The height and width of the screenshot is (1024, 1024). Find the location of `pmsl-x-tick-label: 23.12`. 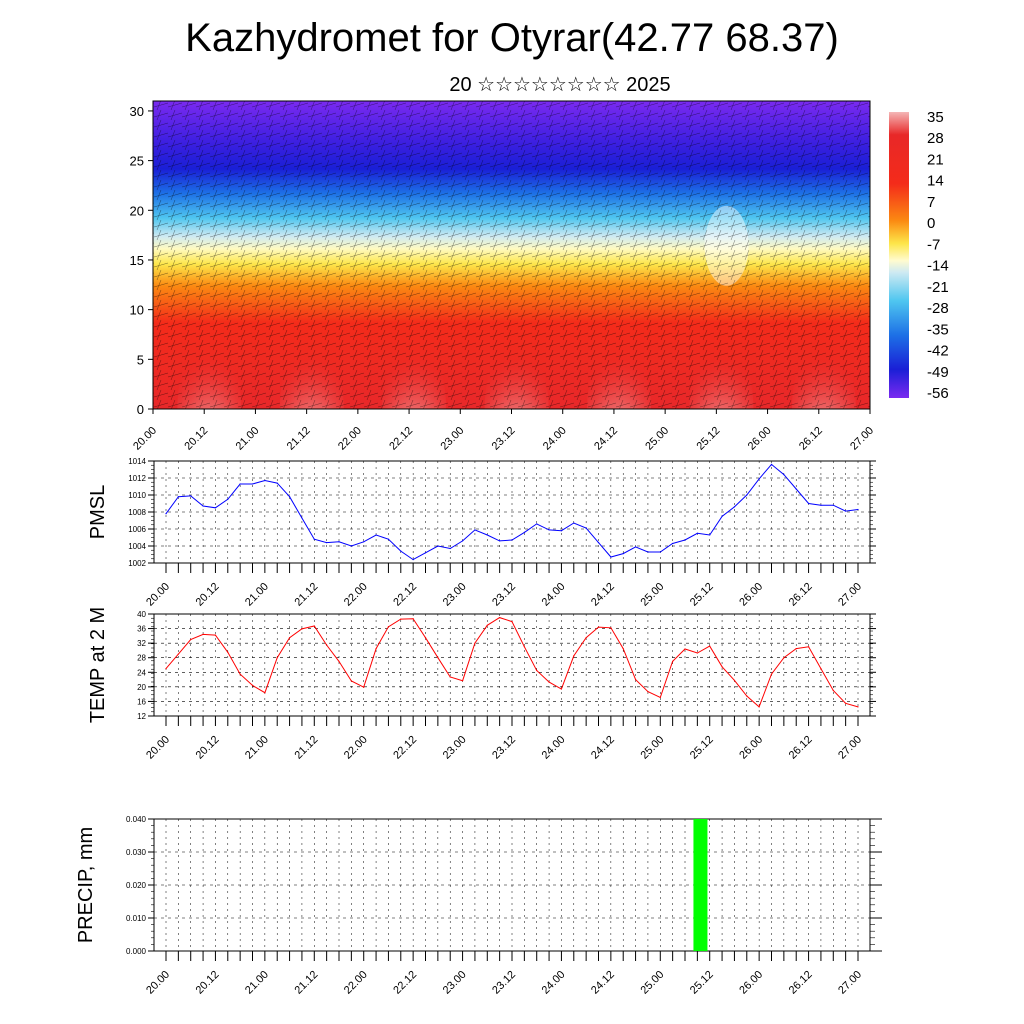

pmsl-x-tick-label: 23.12 is located at coordinates (504, 595).